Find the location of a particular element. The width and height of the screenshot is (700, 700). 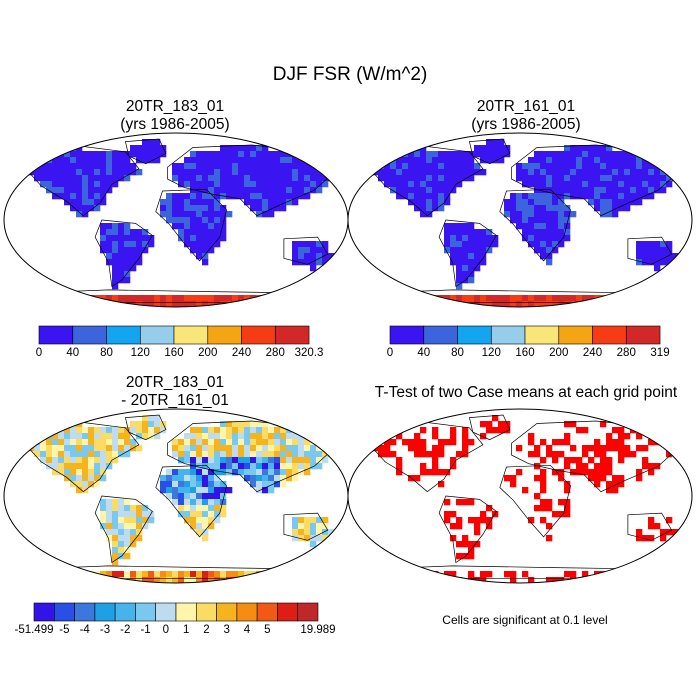

panel-1-title: 20TR_183_01 (yrs 1986-2005) is located at coordinates (175, 116).